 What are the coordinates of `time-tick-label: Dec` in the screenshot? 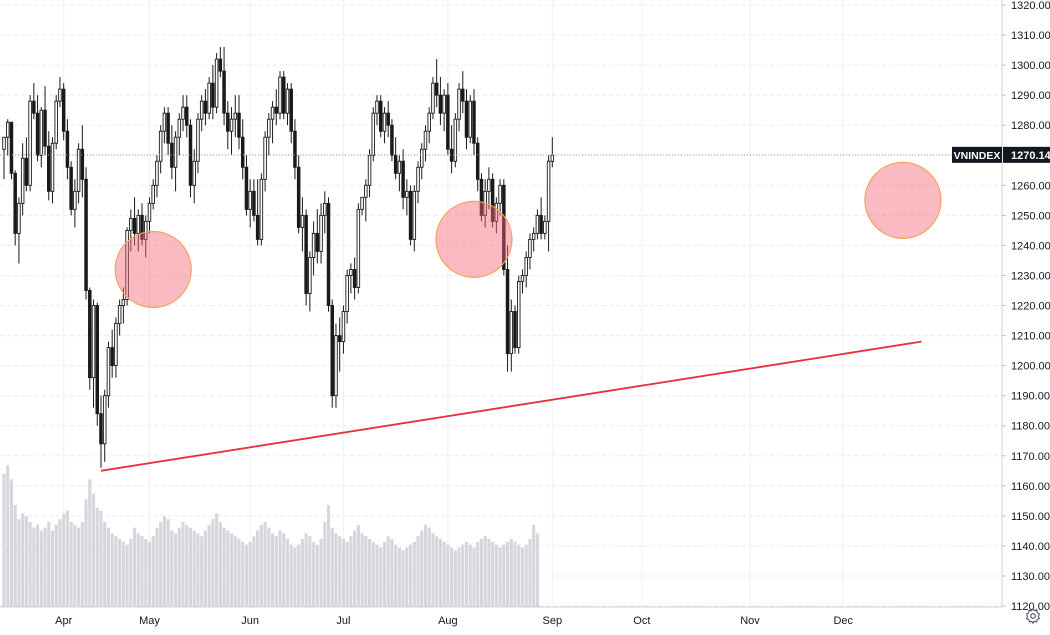 It's located at (843, 621).